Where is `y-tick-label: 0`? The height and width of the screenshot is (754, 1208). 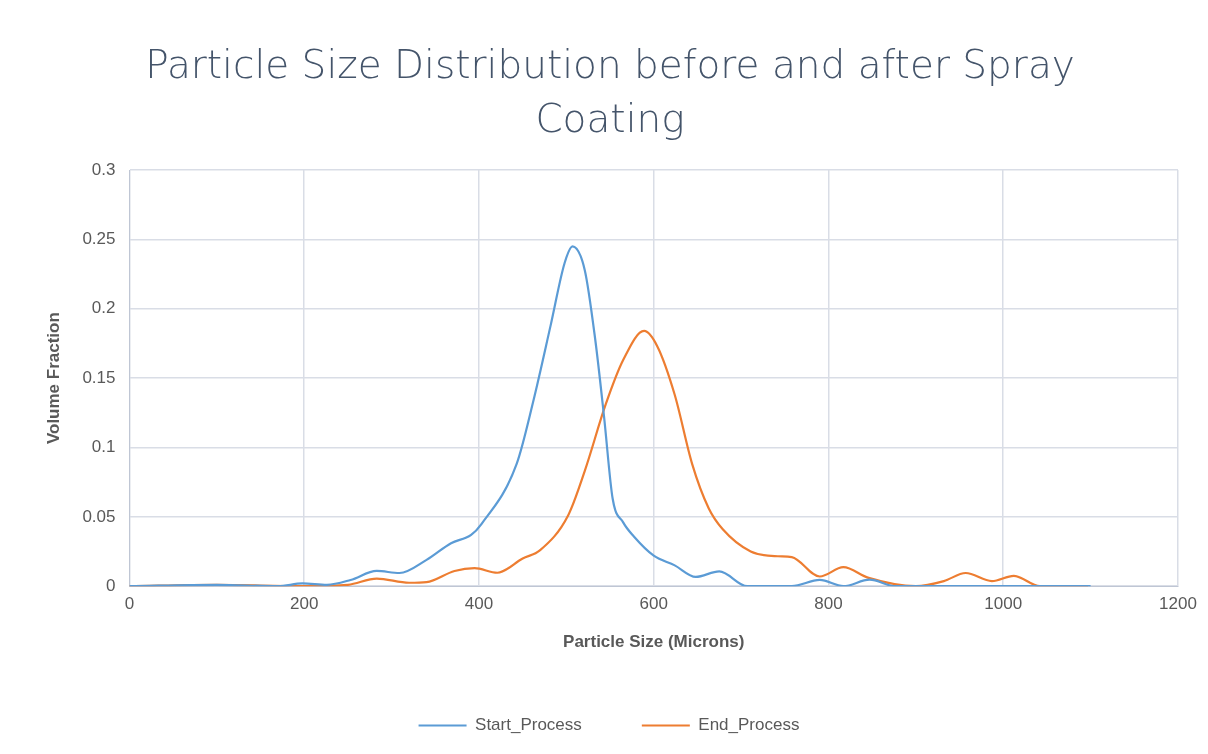 y-tick-label: 0 is located at coordinates (111, 585).